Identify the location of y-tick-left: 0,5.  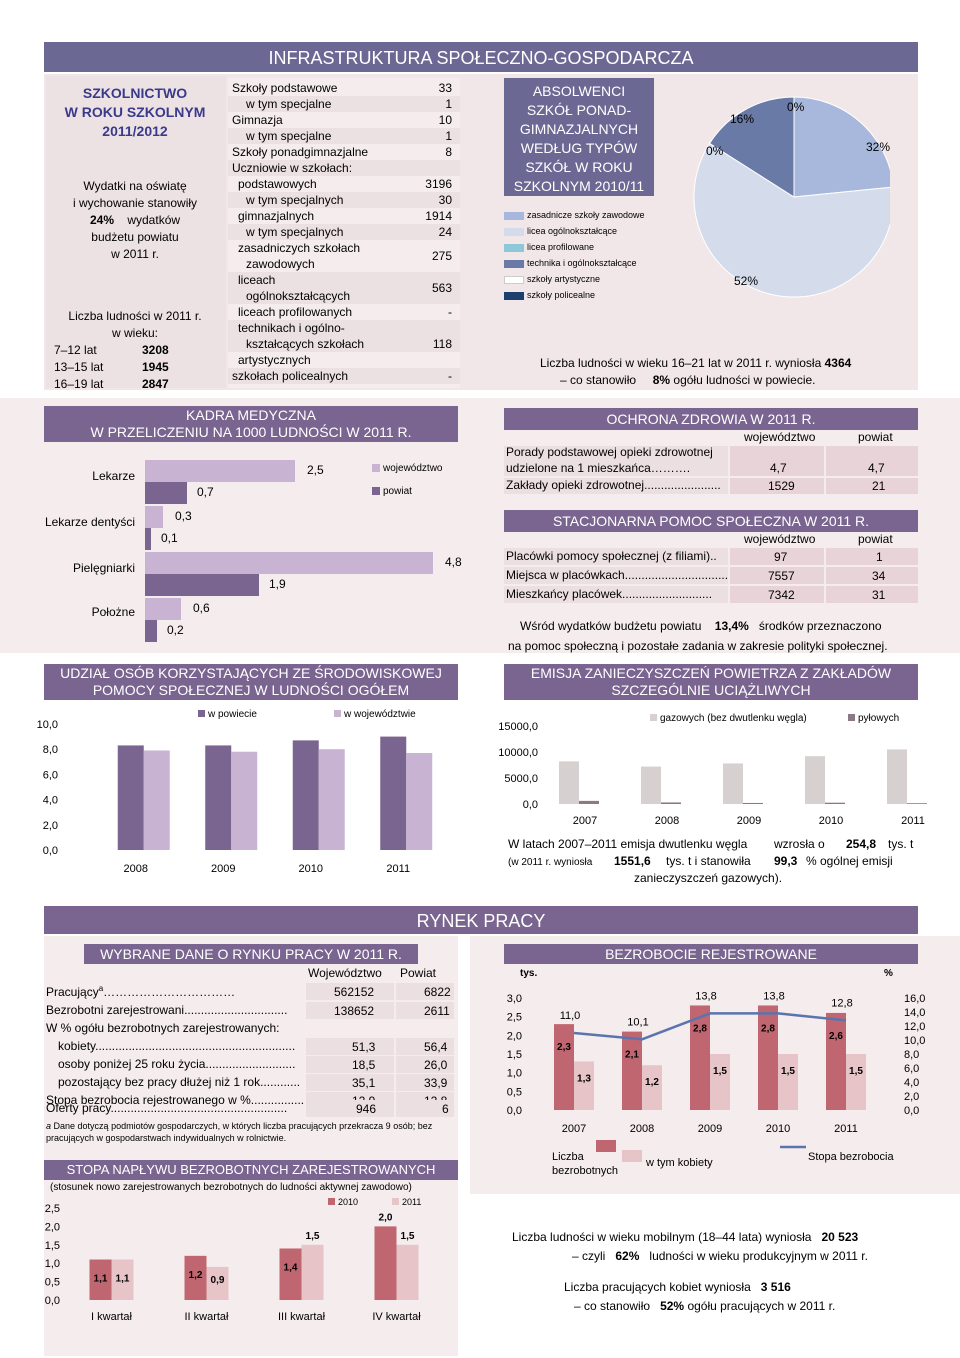
(514, 1092).